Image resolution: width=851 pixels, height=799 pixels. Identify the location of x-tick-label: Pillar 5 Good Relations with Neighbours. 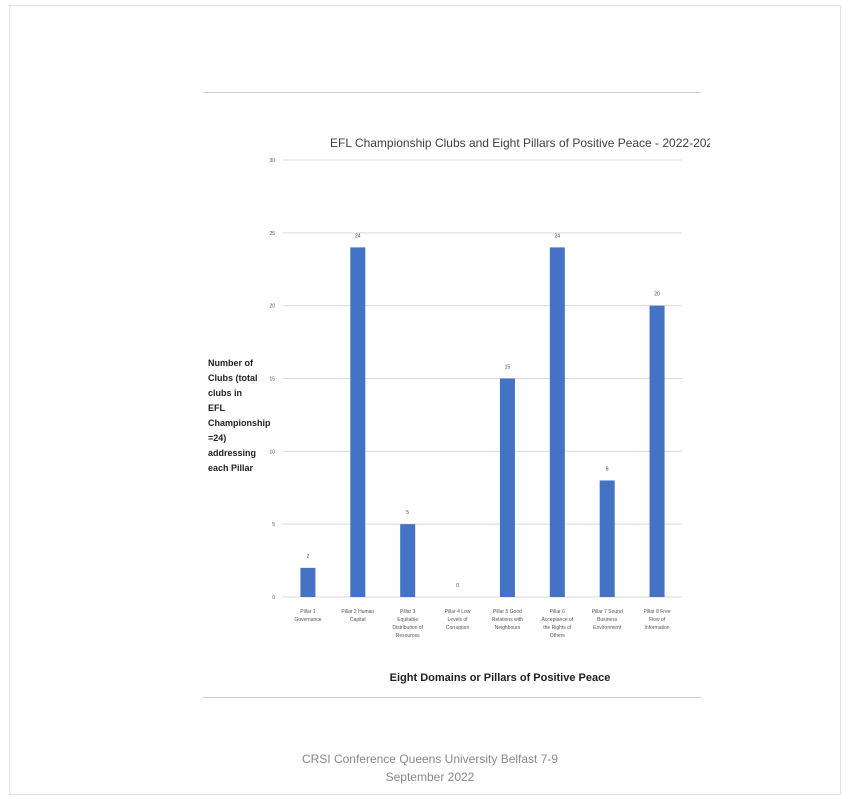
(507, 620).